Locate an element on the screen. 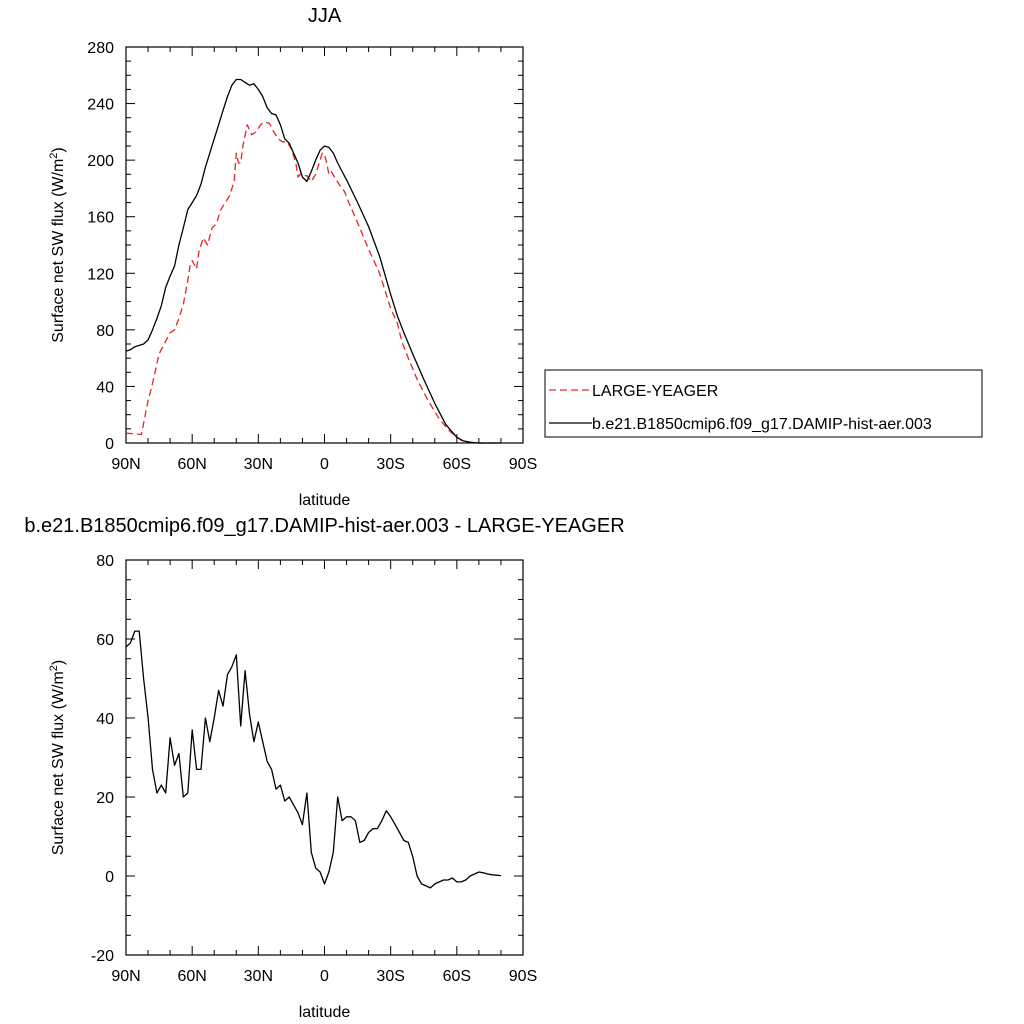  y-tick-label: 20 is located at coordinates (105, 798).